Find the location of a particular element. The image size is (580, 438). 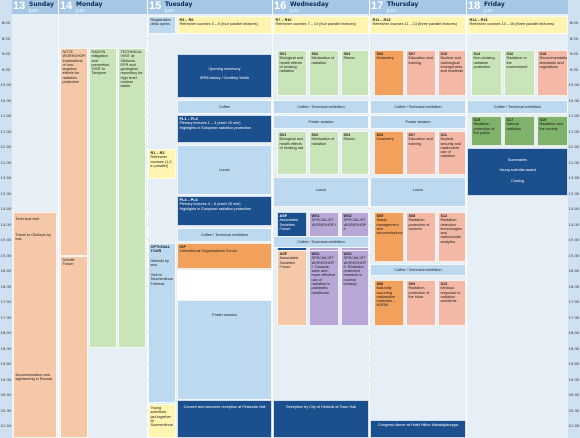

time-label: 15:00 is located at coordinates (574, 239).